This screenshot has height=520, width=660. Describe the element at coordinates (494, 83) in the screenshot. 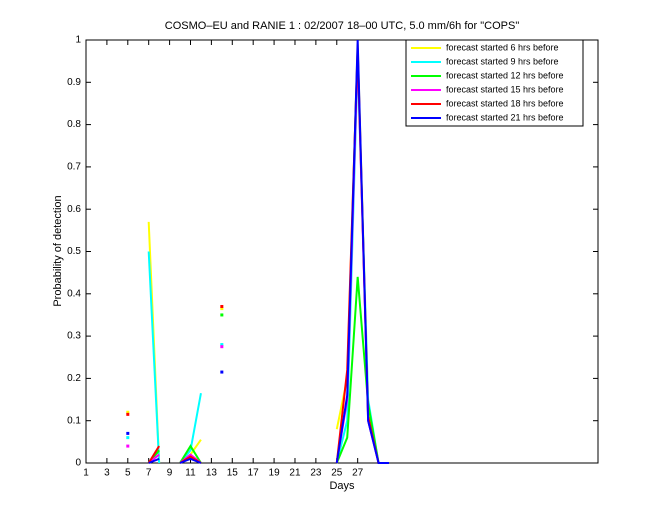

I see `legend-box` at that location.